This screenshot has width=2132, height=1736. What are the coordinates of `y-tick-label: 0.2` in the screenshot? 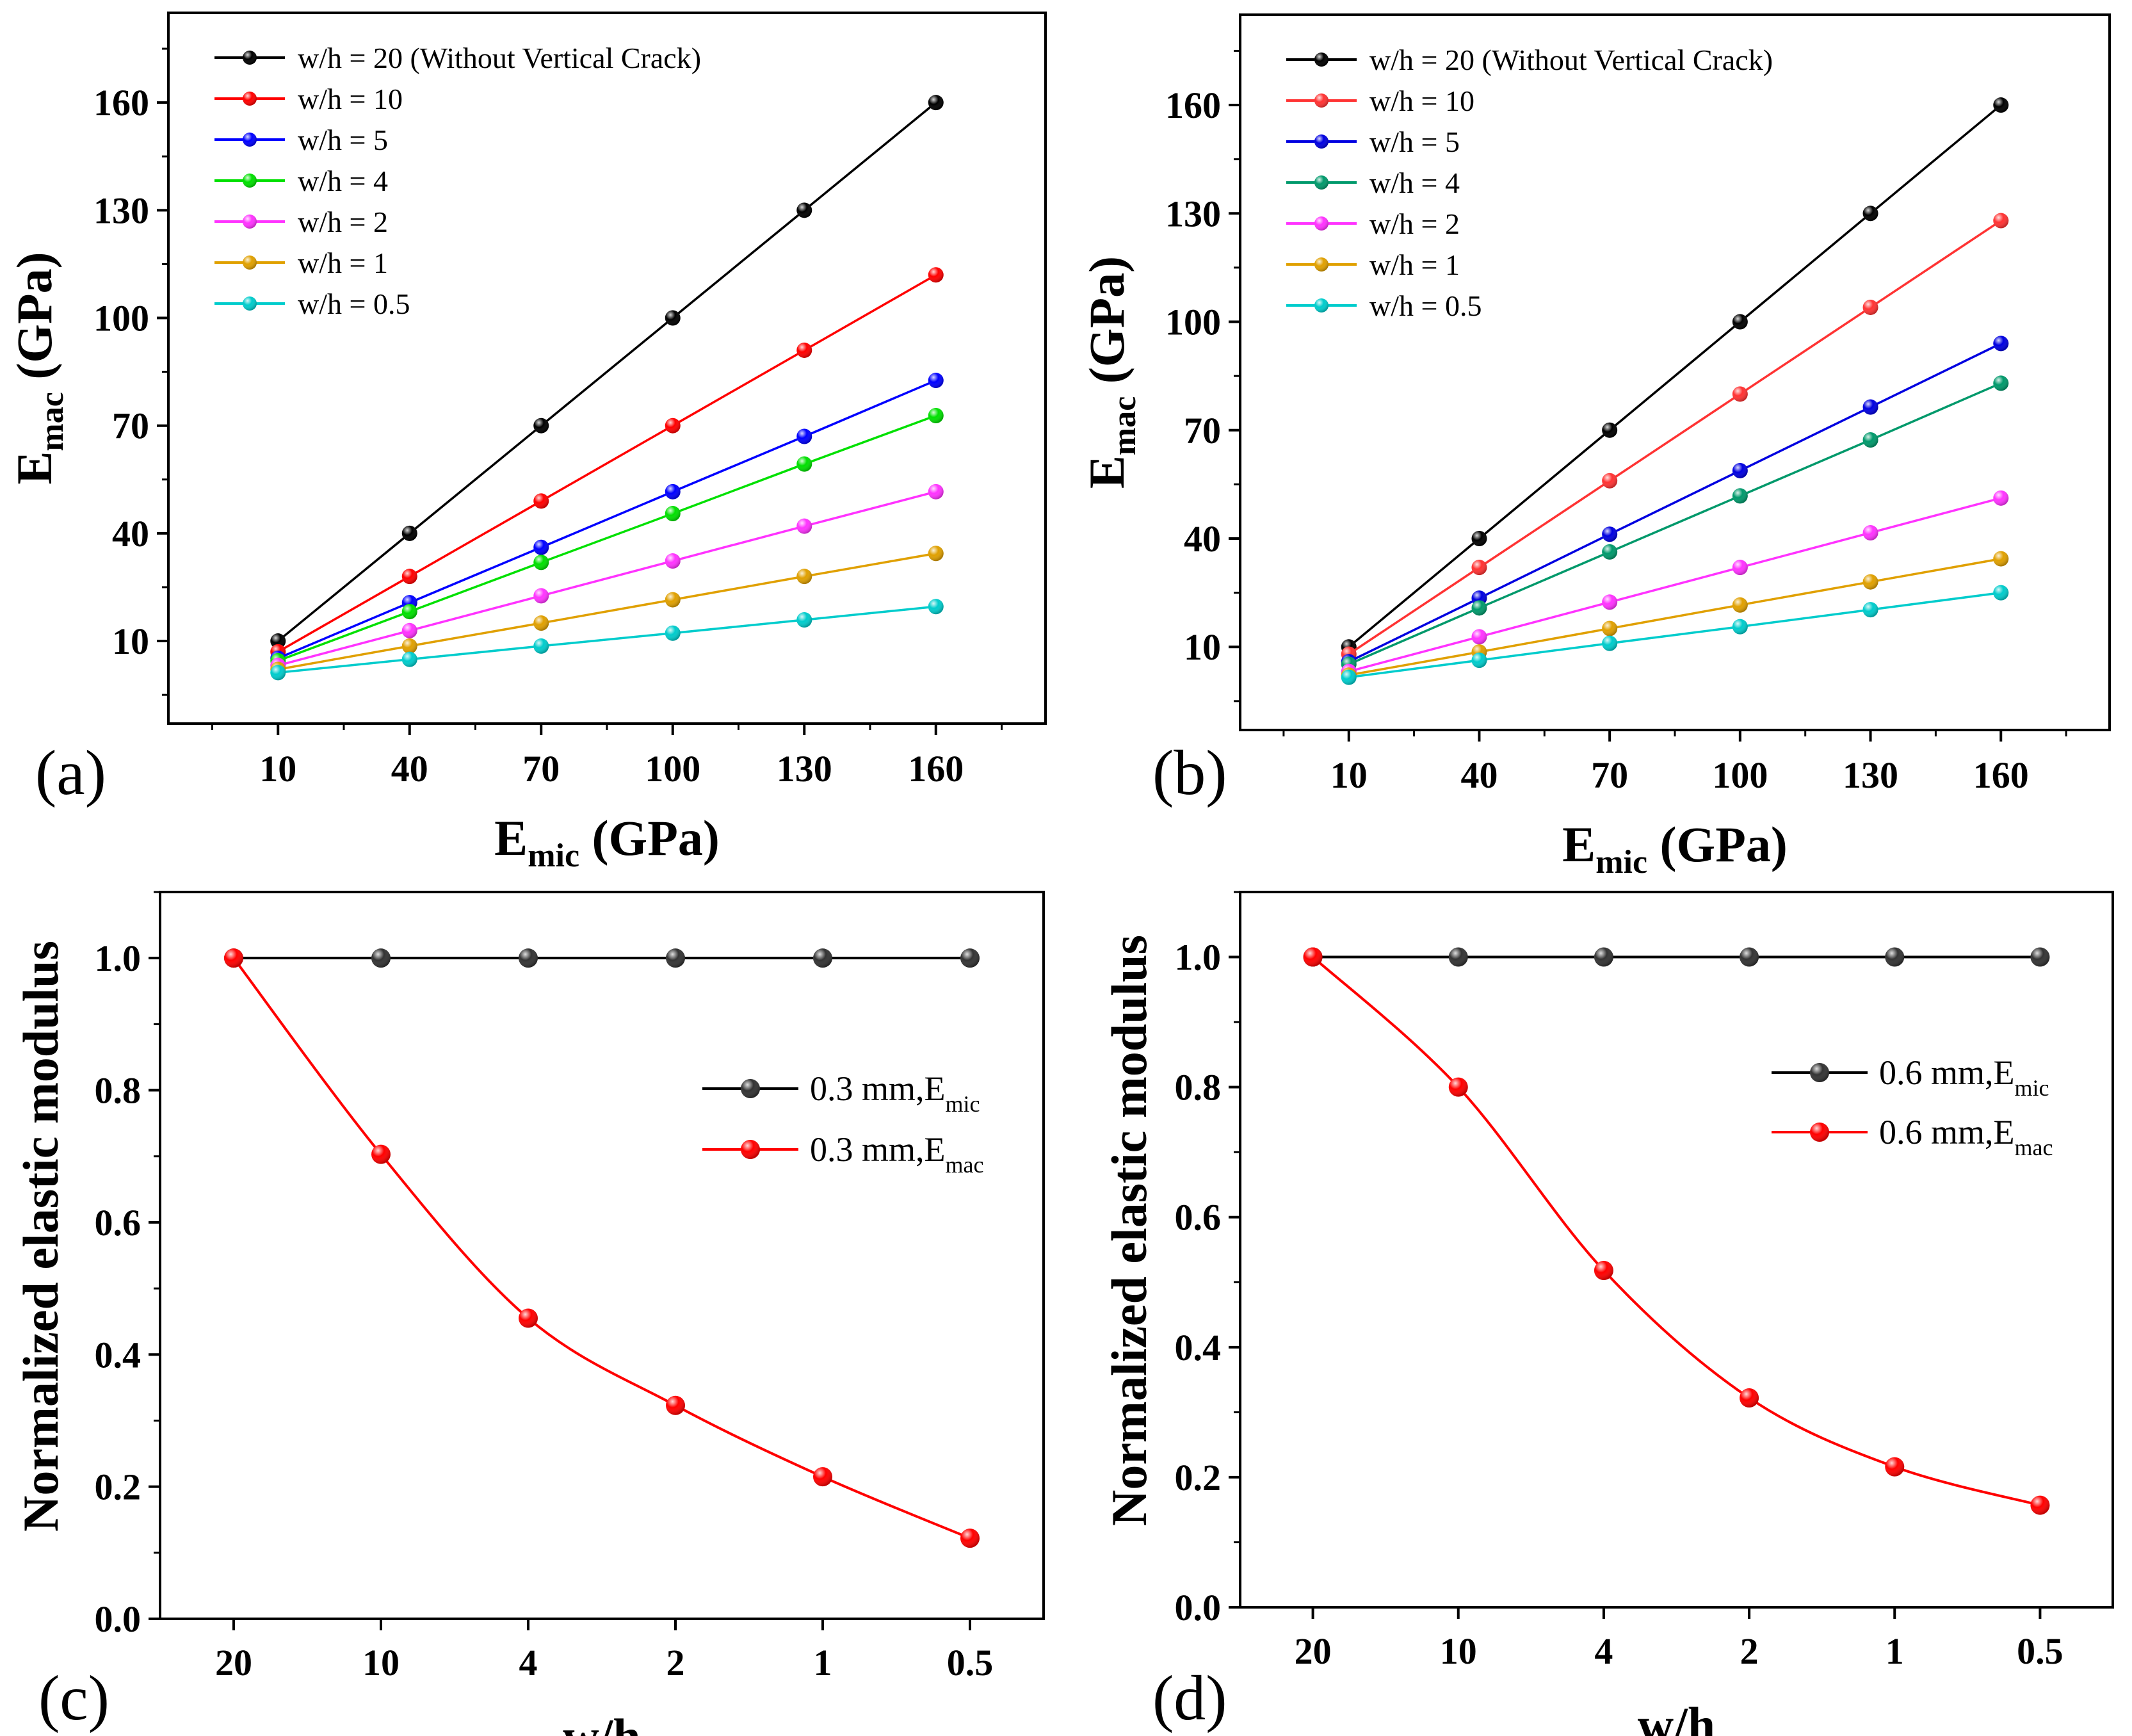 It's located at (118, 1487).